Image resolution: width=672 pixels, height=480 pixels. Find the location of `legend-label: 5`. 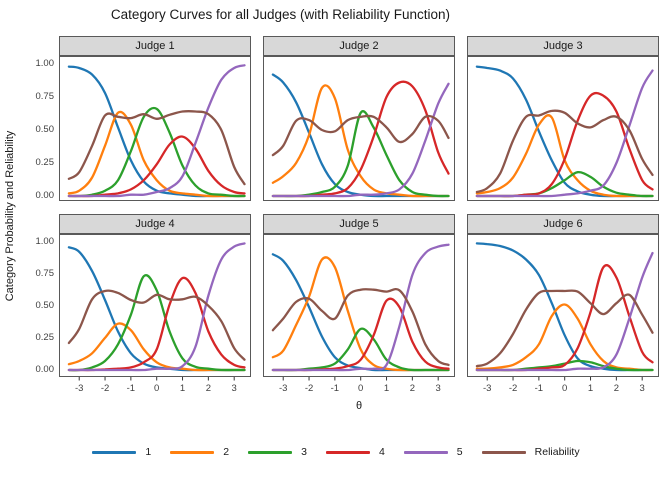

legend-label: 5 is located at coordinates (459, 452).